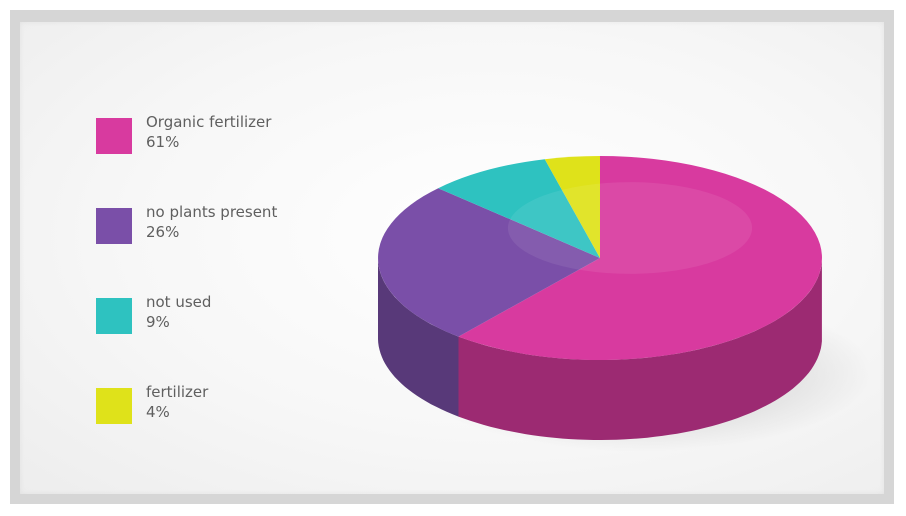 This screenshot has height=516, width=906. Describe the element at coordinates (208, 132) in the screenshot. I see `legend-text: Organic fertilizer 61%` at that location.